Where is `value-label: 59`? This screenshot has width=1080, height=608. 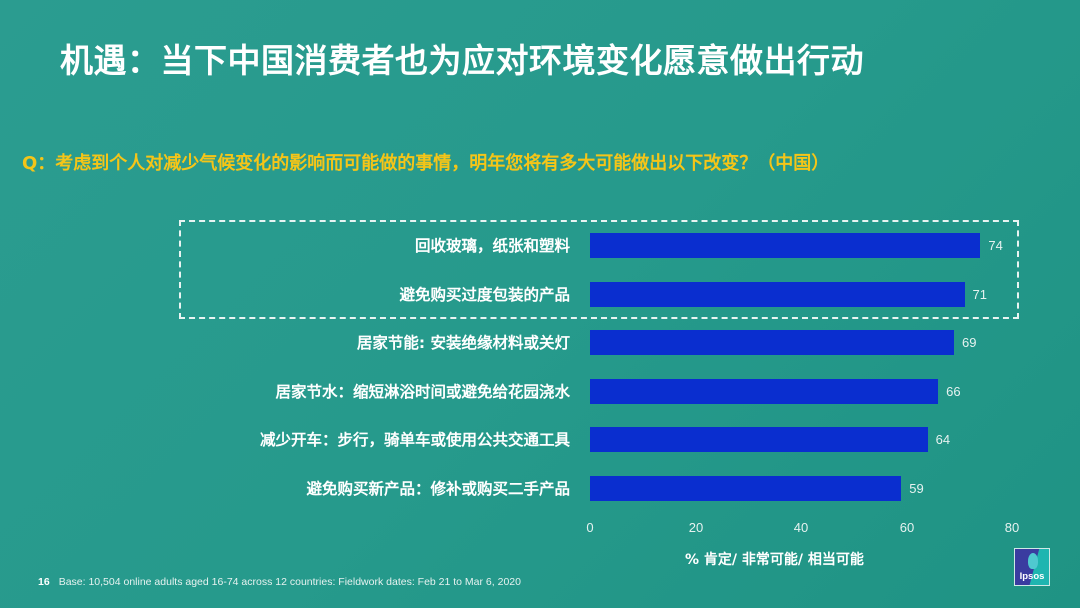 value-label: 59 is located at coordinates (916, 488).